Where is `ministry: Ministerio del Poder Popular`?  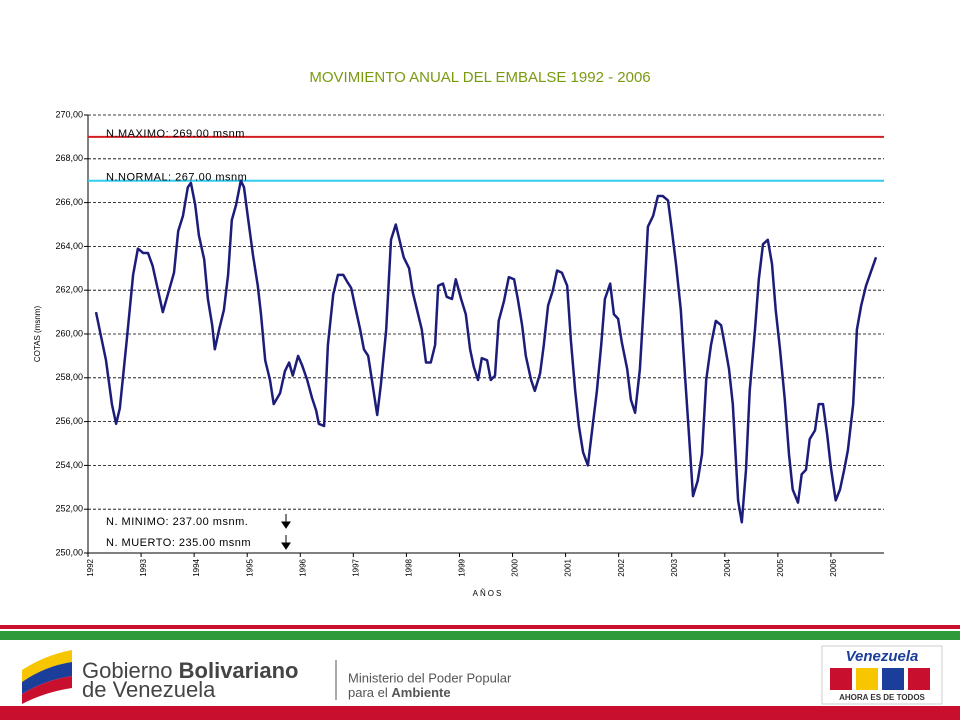
ministry: Ministerio del Poder Popular is located at coordinates (430, 677).